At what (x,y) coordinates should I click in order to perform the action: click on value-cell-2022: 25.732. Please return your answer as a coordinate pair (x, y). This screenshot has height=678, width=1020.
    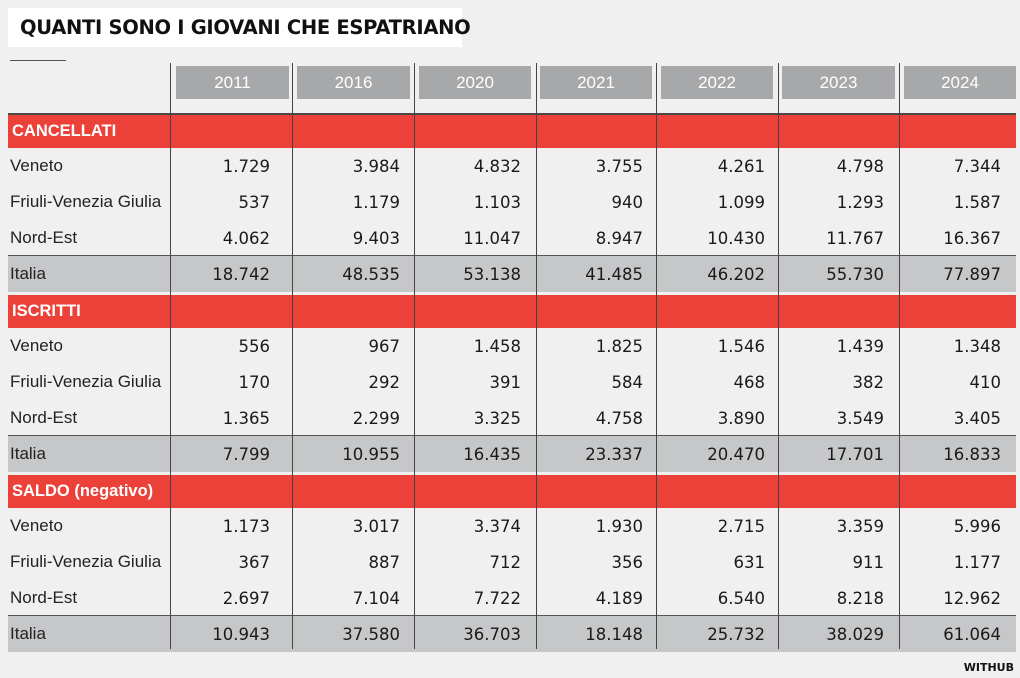
    Looking at the image, I should click on (736, 634).